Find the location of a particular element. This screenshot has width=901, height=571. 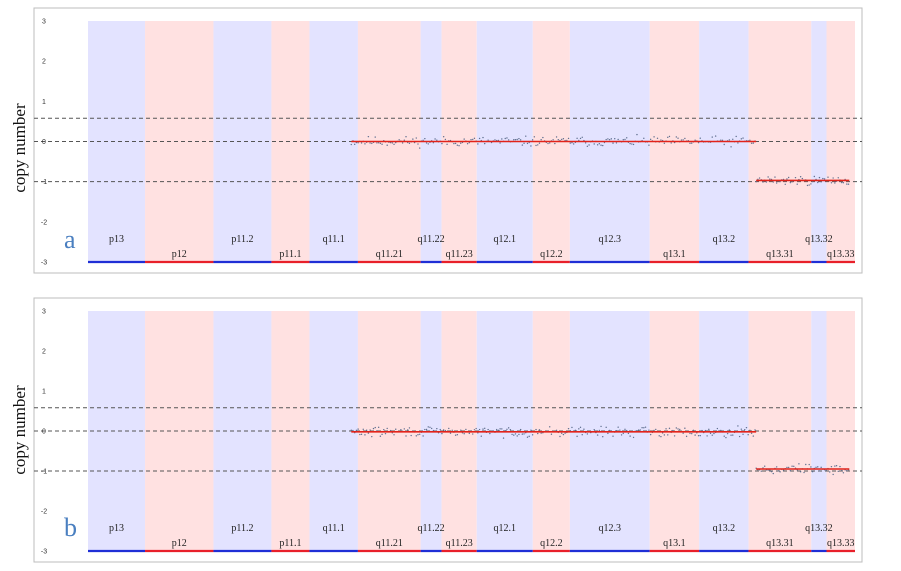

y-tick-label: 2 is located at coordinates (44, 352).